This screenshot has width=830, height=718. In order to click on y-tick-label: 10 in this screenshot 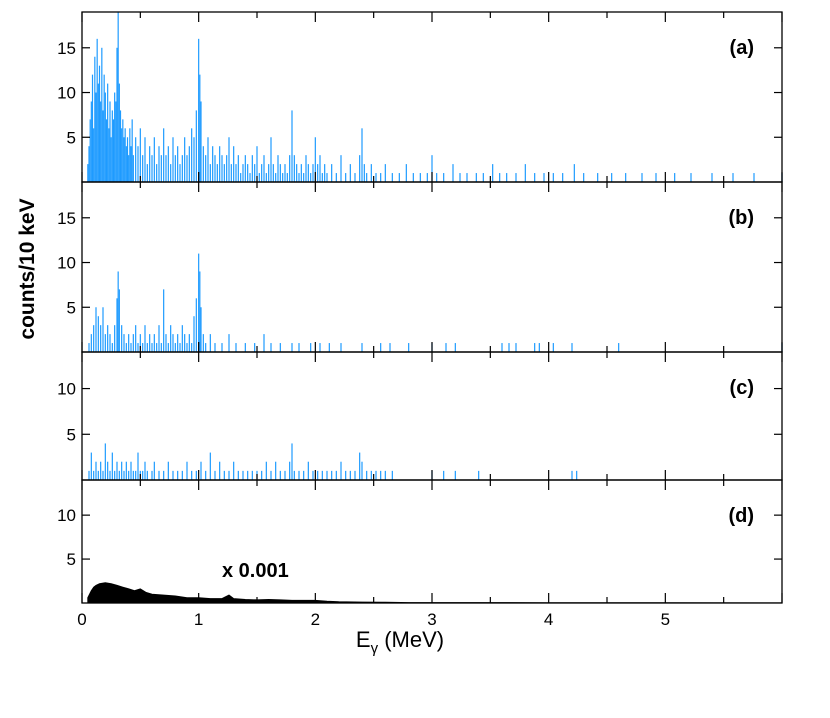, I will do `click(66, 389)`.